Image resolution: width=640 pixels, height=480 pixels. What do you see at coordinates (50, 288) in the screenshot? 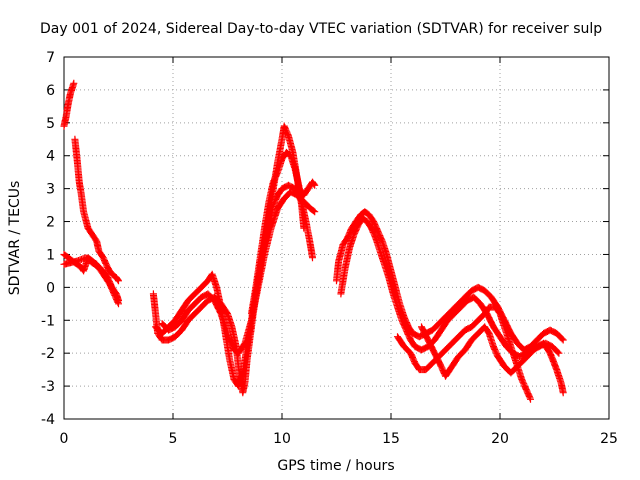
I see `y-tick-label: 0` at bounding box center [50, 288].